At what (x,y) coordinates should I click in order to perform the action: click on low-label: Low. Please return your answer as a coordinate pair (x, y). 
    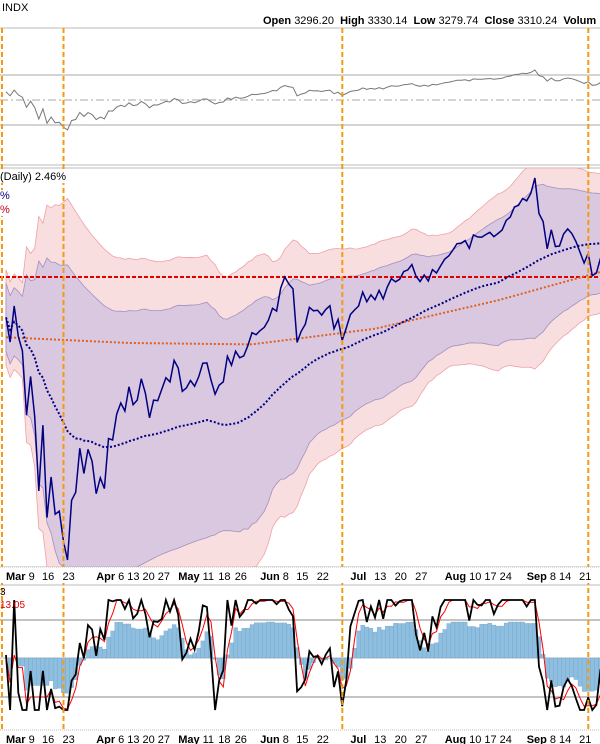
    Looking at the image, I should click on (424, 21).